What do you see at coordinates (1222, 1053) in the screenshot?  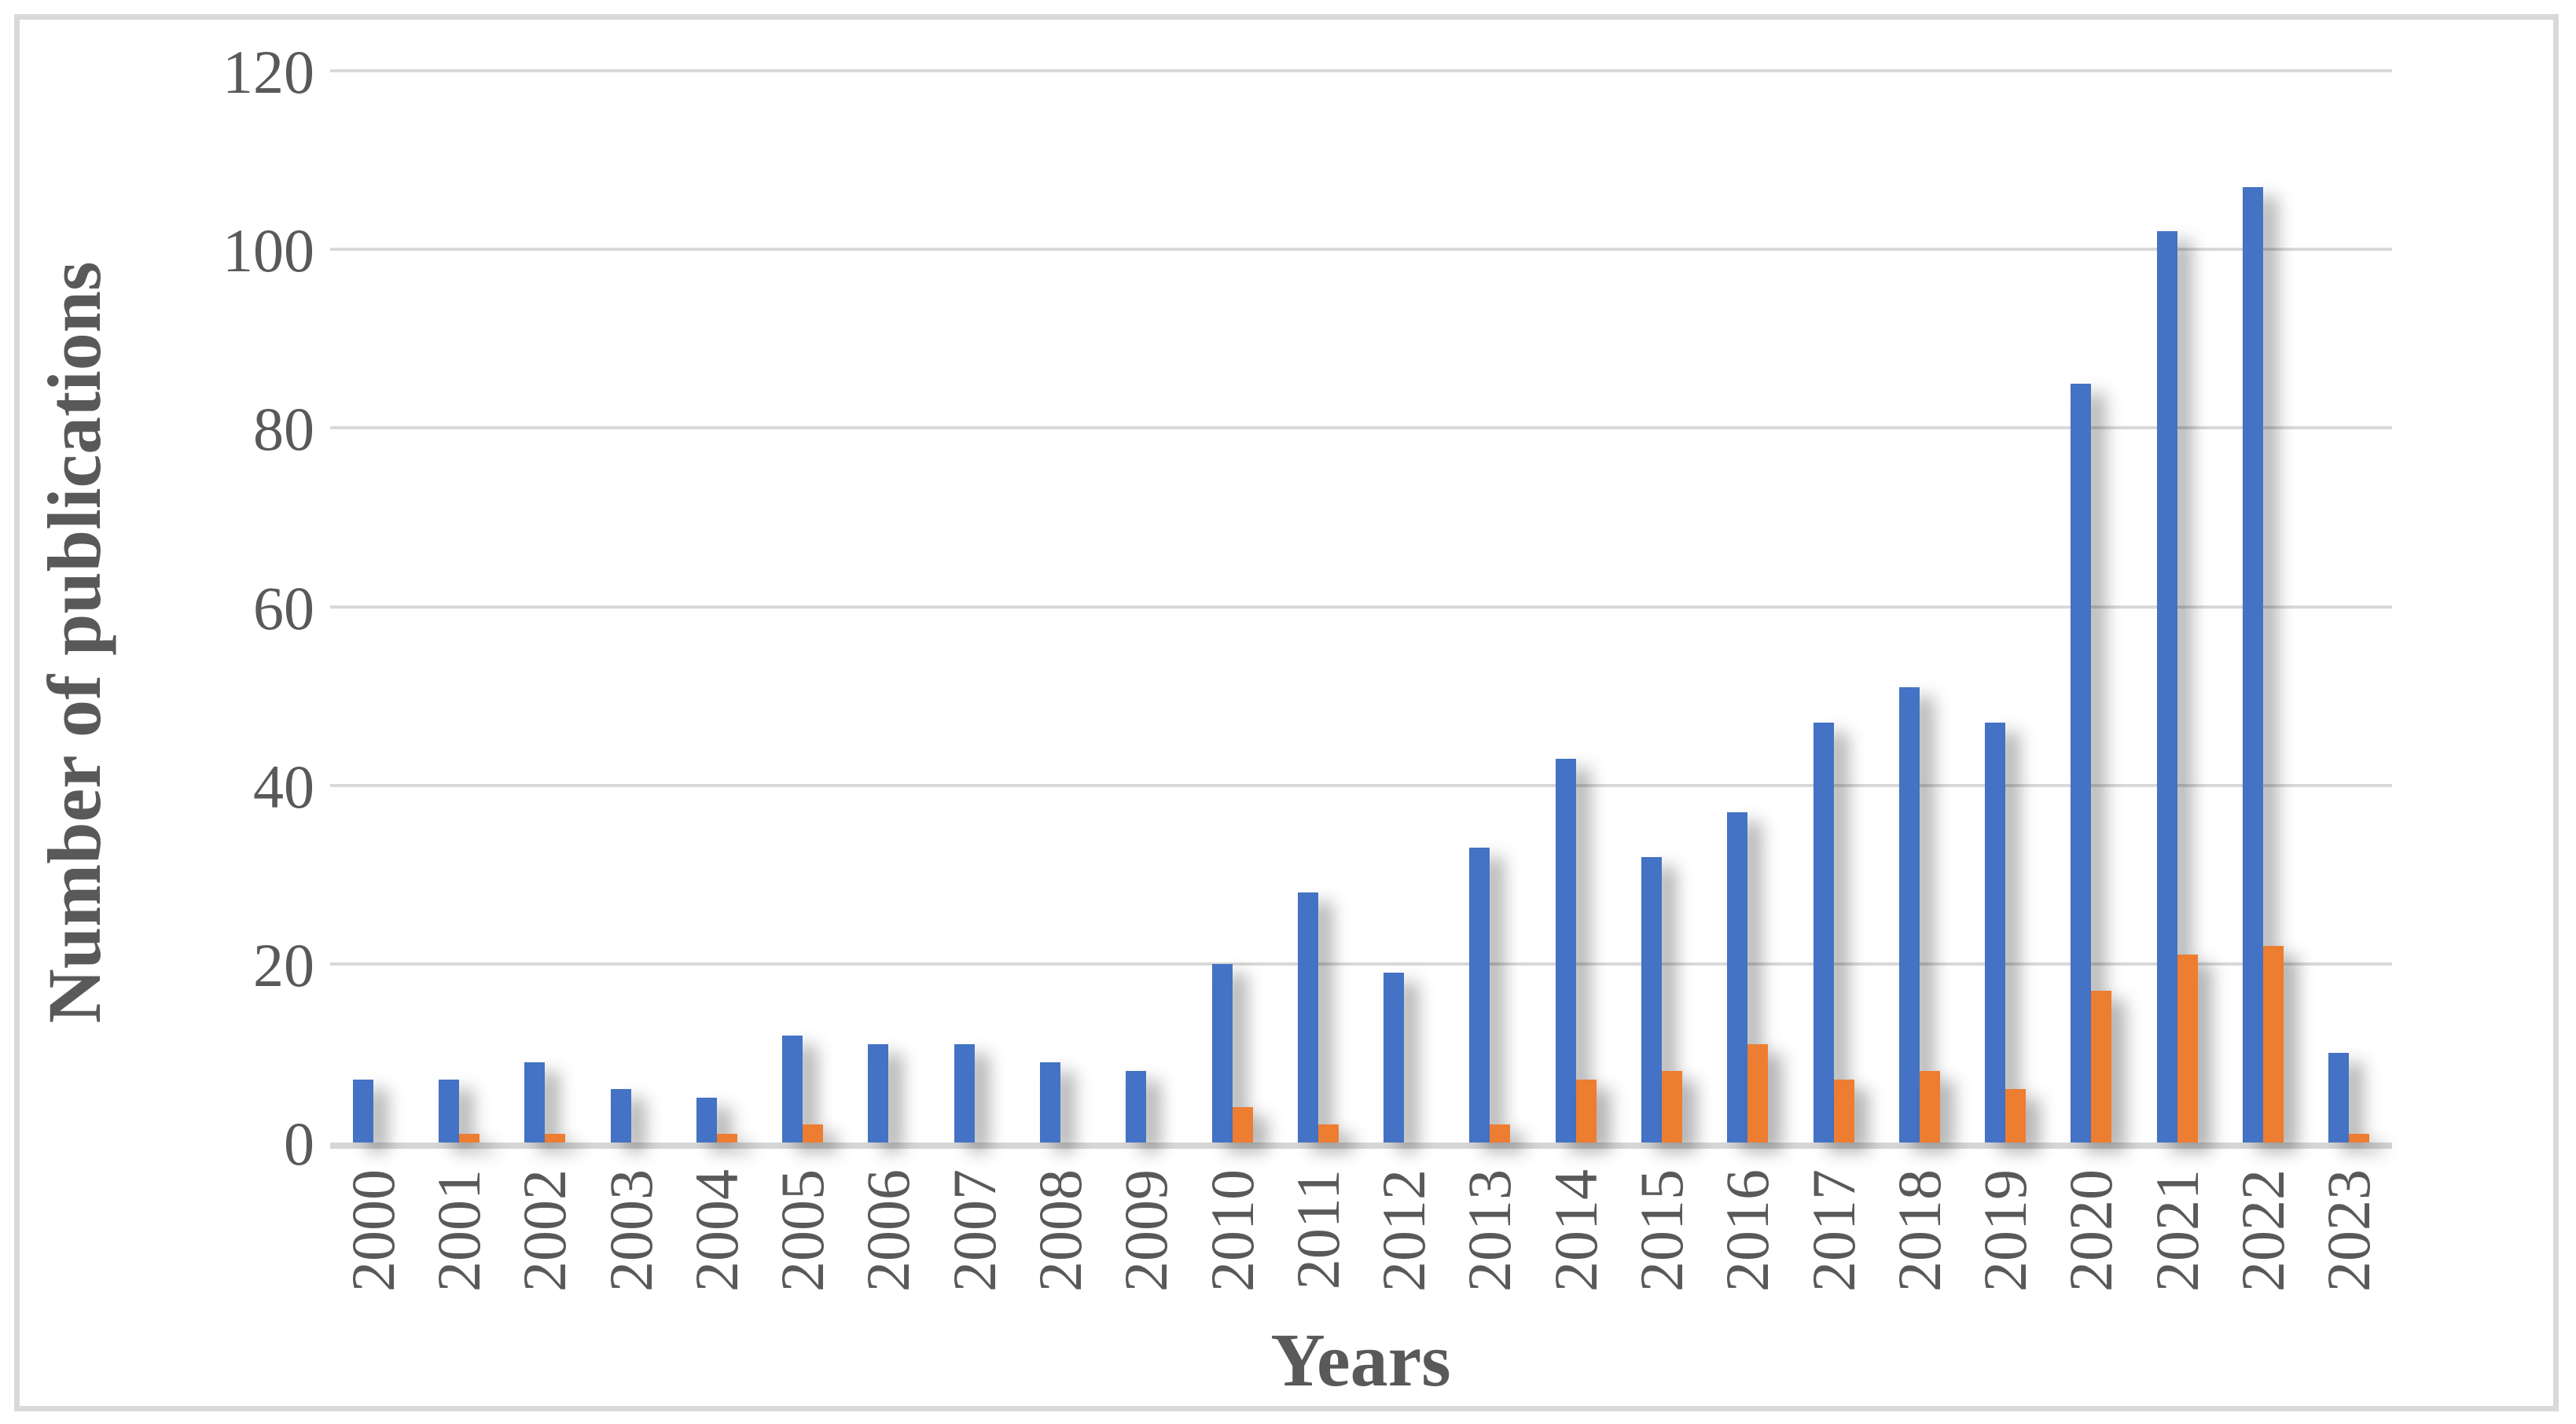 I see `series-blue-bar-2010` at bounding box center [1222, 1053].